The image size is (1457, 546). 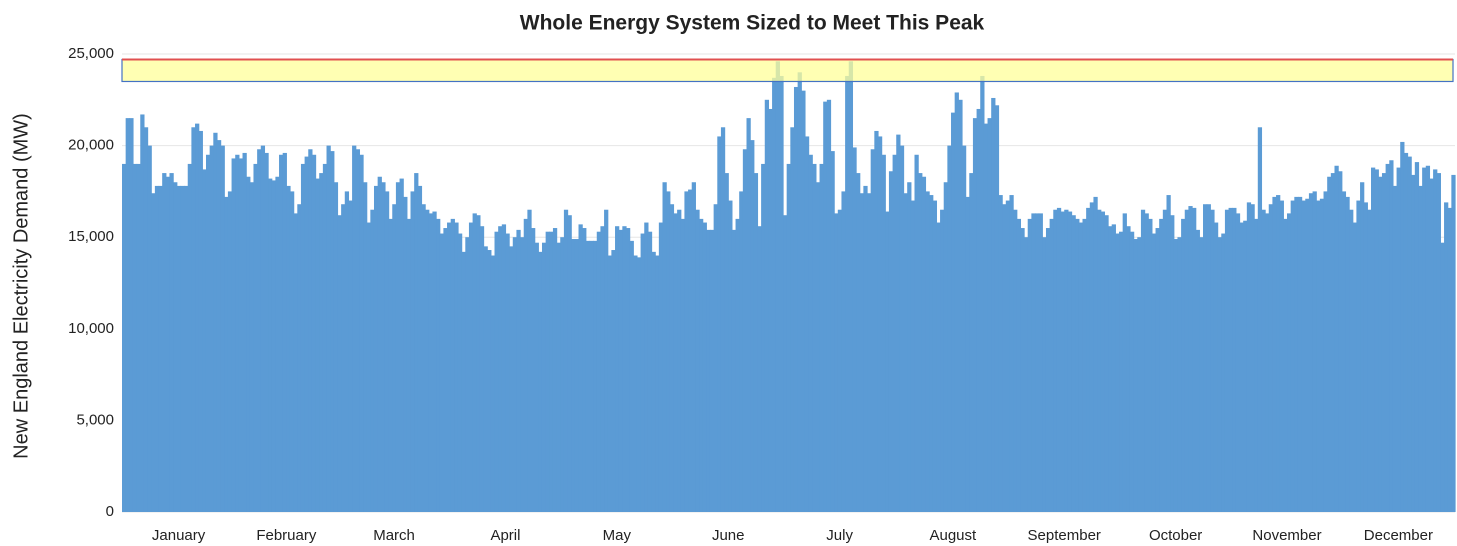 I want to click on y-tick-label: 0, so click(x=110, y=511).